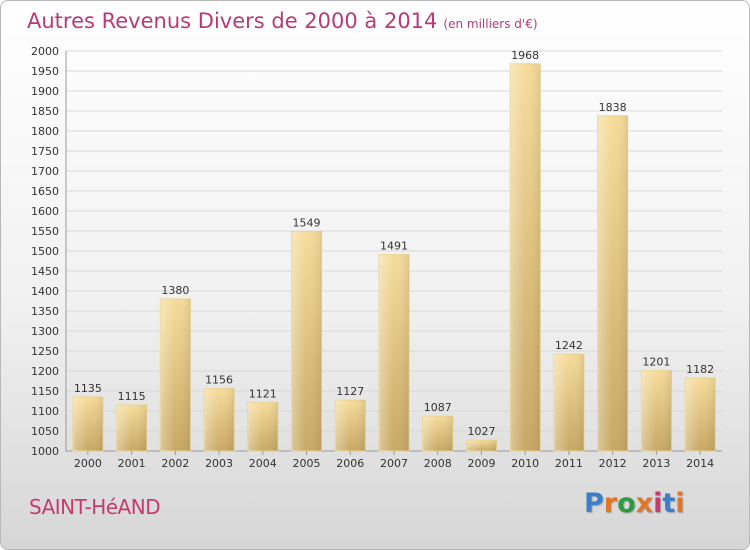  I want to click on logo-letter: x, so click(644, 503).